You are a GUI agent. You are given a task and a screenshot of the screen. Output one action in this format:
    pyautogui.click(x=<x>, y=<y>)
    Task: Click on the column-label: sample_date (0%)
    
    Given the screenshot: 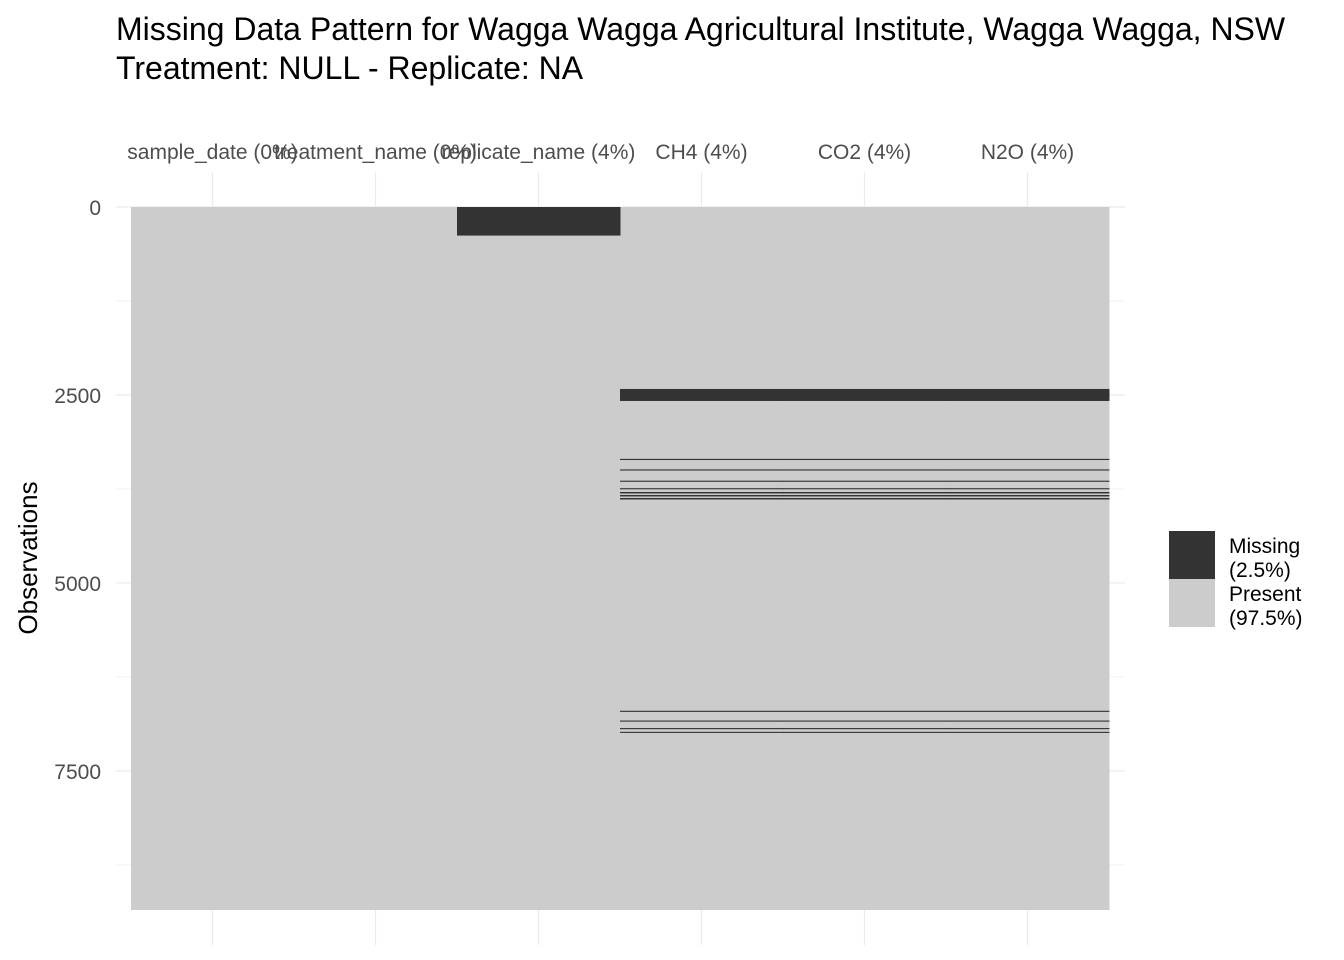 What is the action you would take?
    pyautogui.click(x=212, y=152)
    